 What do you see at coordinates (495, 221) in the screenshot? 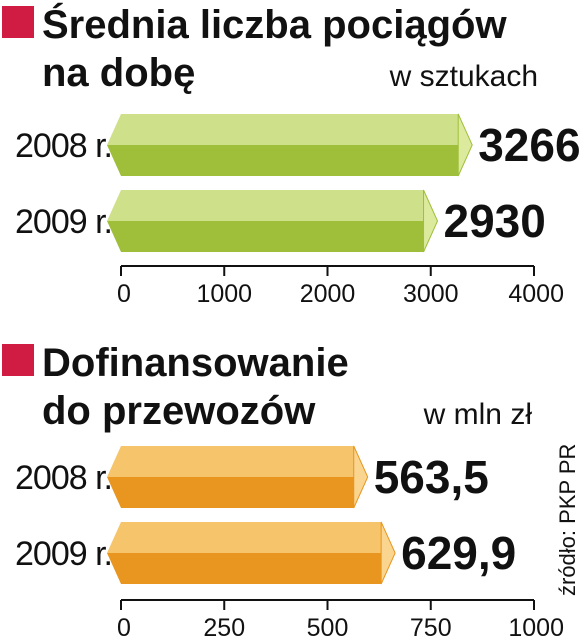
I see `chart1-value-1: 2930` at bounding box center [495, 221].